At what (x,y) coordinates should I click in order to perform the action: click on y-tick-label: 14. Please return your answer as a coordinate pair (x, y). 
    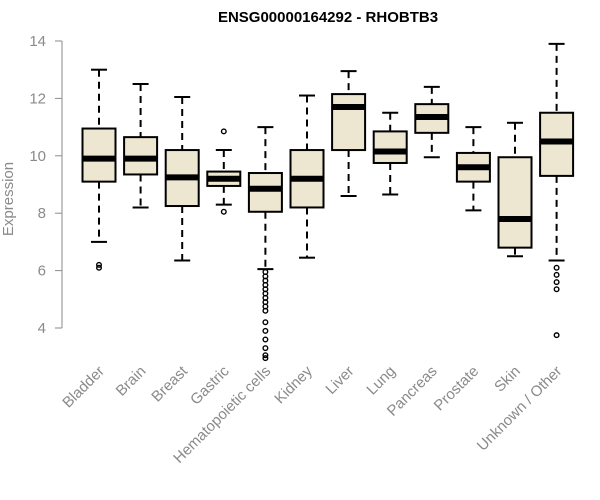
    Looking at the image, I should click on (37, 41).